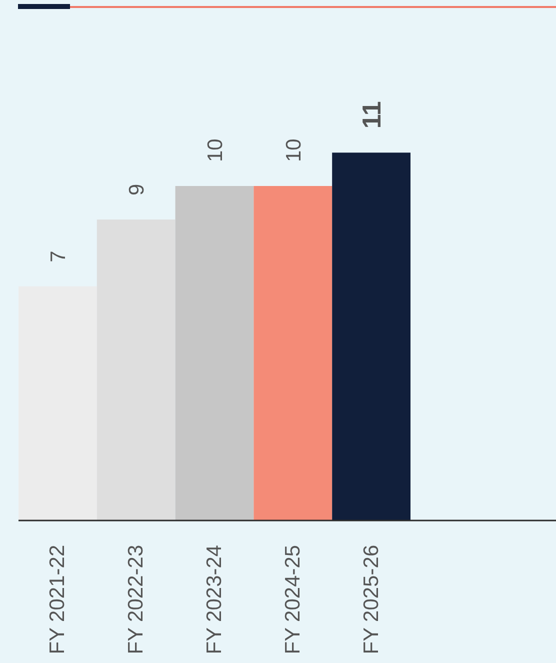 Image resolution: width=556 pixels, height=663 pixels. I want to click on x-tick-label: FY 2022-23, so click(136, 599).